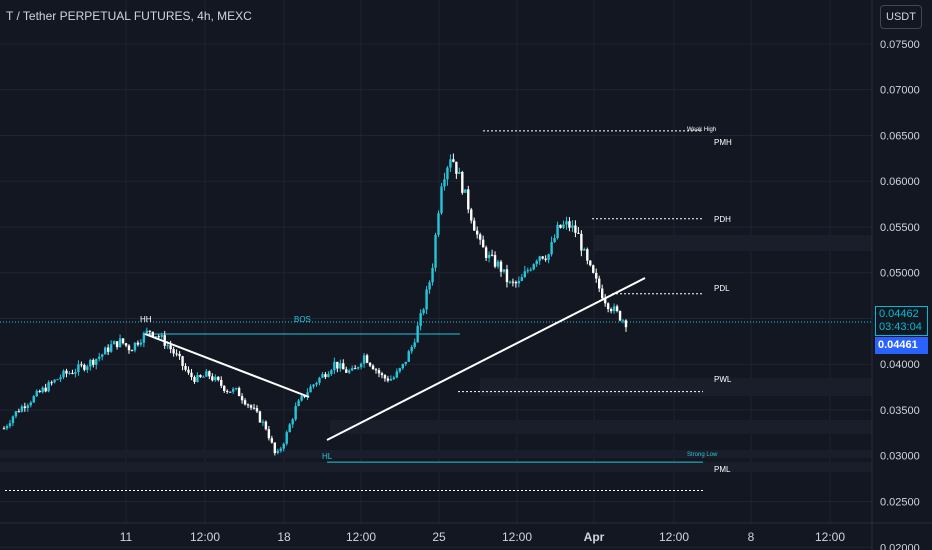  Describe the element at coordinates (901, 17) in the screenshot. I see `currency-button: USDT` at that location.